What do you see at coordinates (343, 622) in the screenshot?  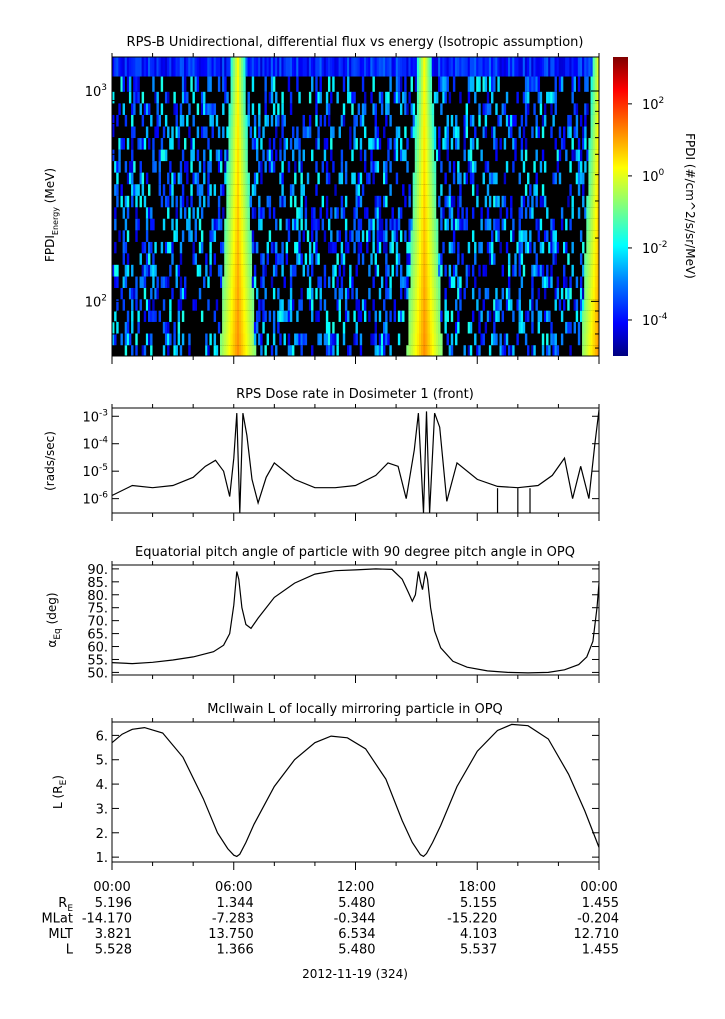 I see `pitch-y-axis: 50.55.60.65.70.75.80.85.90.` at bounding box center [343, 622].